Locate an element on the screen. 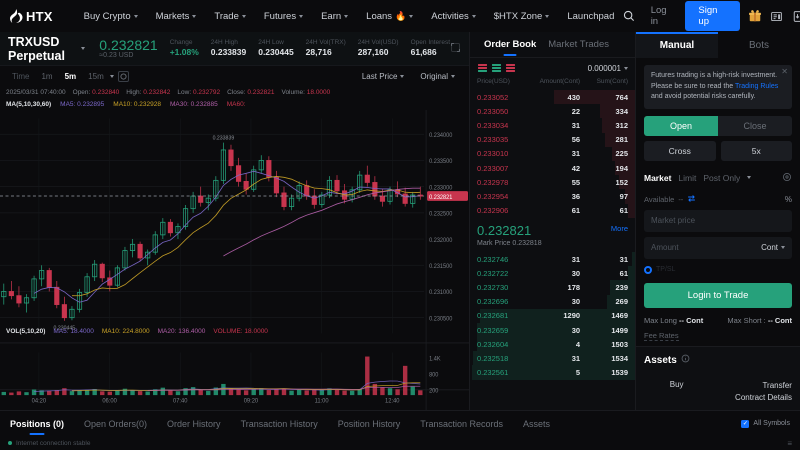 The height and width of the screenshot is (450, 800). order-book-row: 0.233010 31 225 is located at coordinates (552, 153).